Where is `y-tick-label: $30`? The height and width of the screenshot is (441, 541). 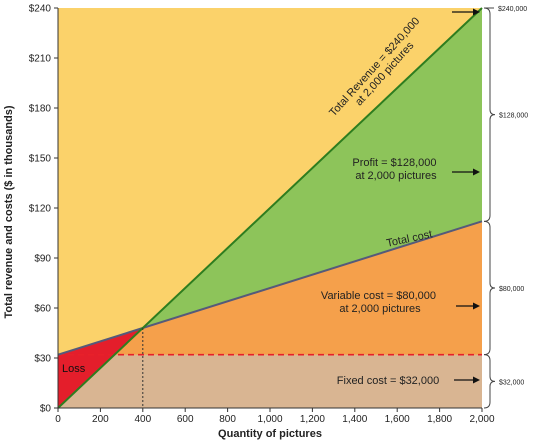 y-tick-label: $30 is located at coordinates (42, 359).